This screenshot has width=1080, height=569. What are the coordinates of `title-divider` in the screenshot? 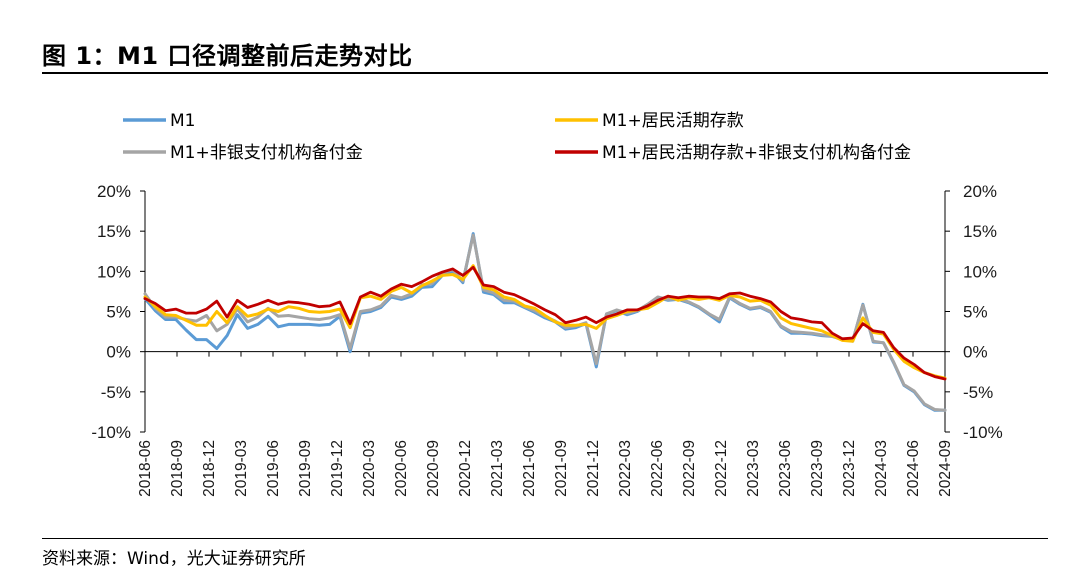 It's located at (545, 73).